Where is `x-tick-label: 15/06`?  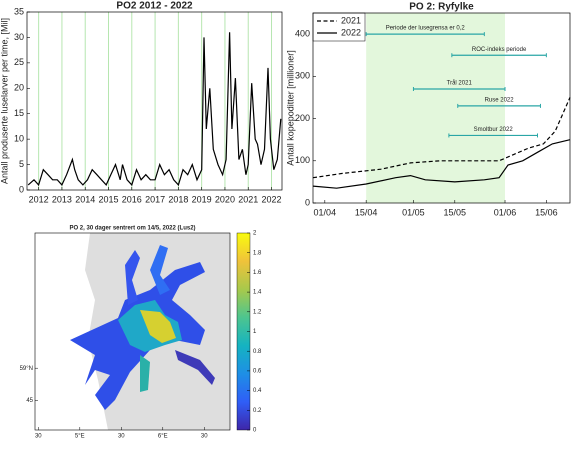
x-tick-label: 15/06 is located at coordinates (546, 212).